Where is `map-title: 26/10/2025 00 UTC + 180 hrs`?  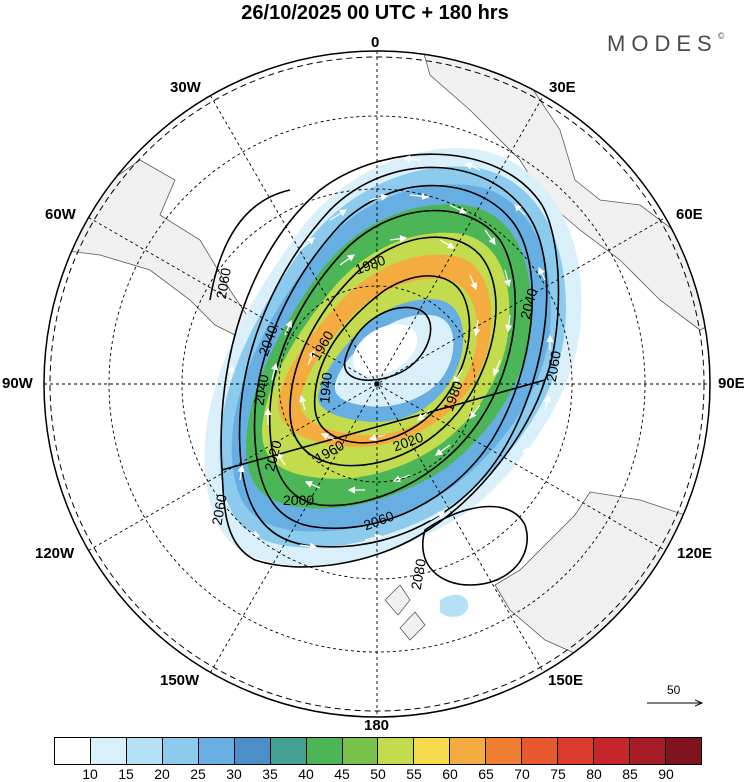
map-title: 26/10/2025 00 UTC + 180 hrs is located at coordinates (375, 13).